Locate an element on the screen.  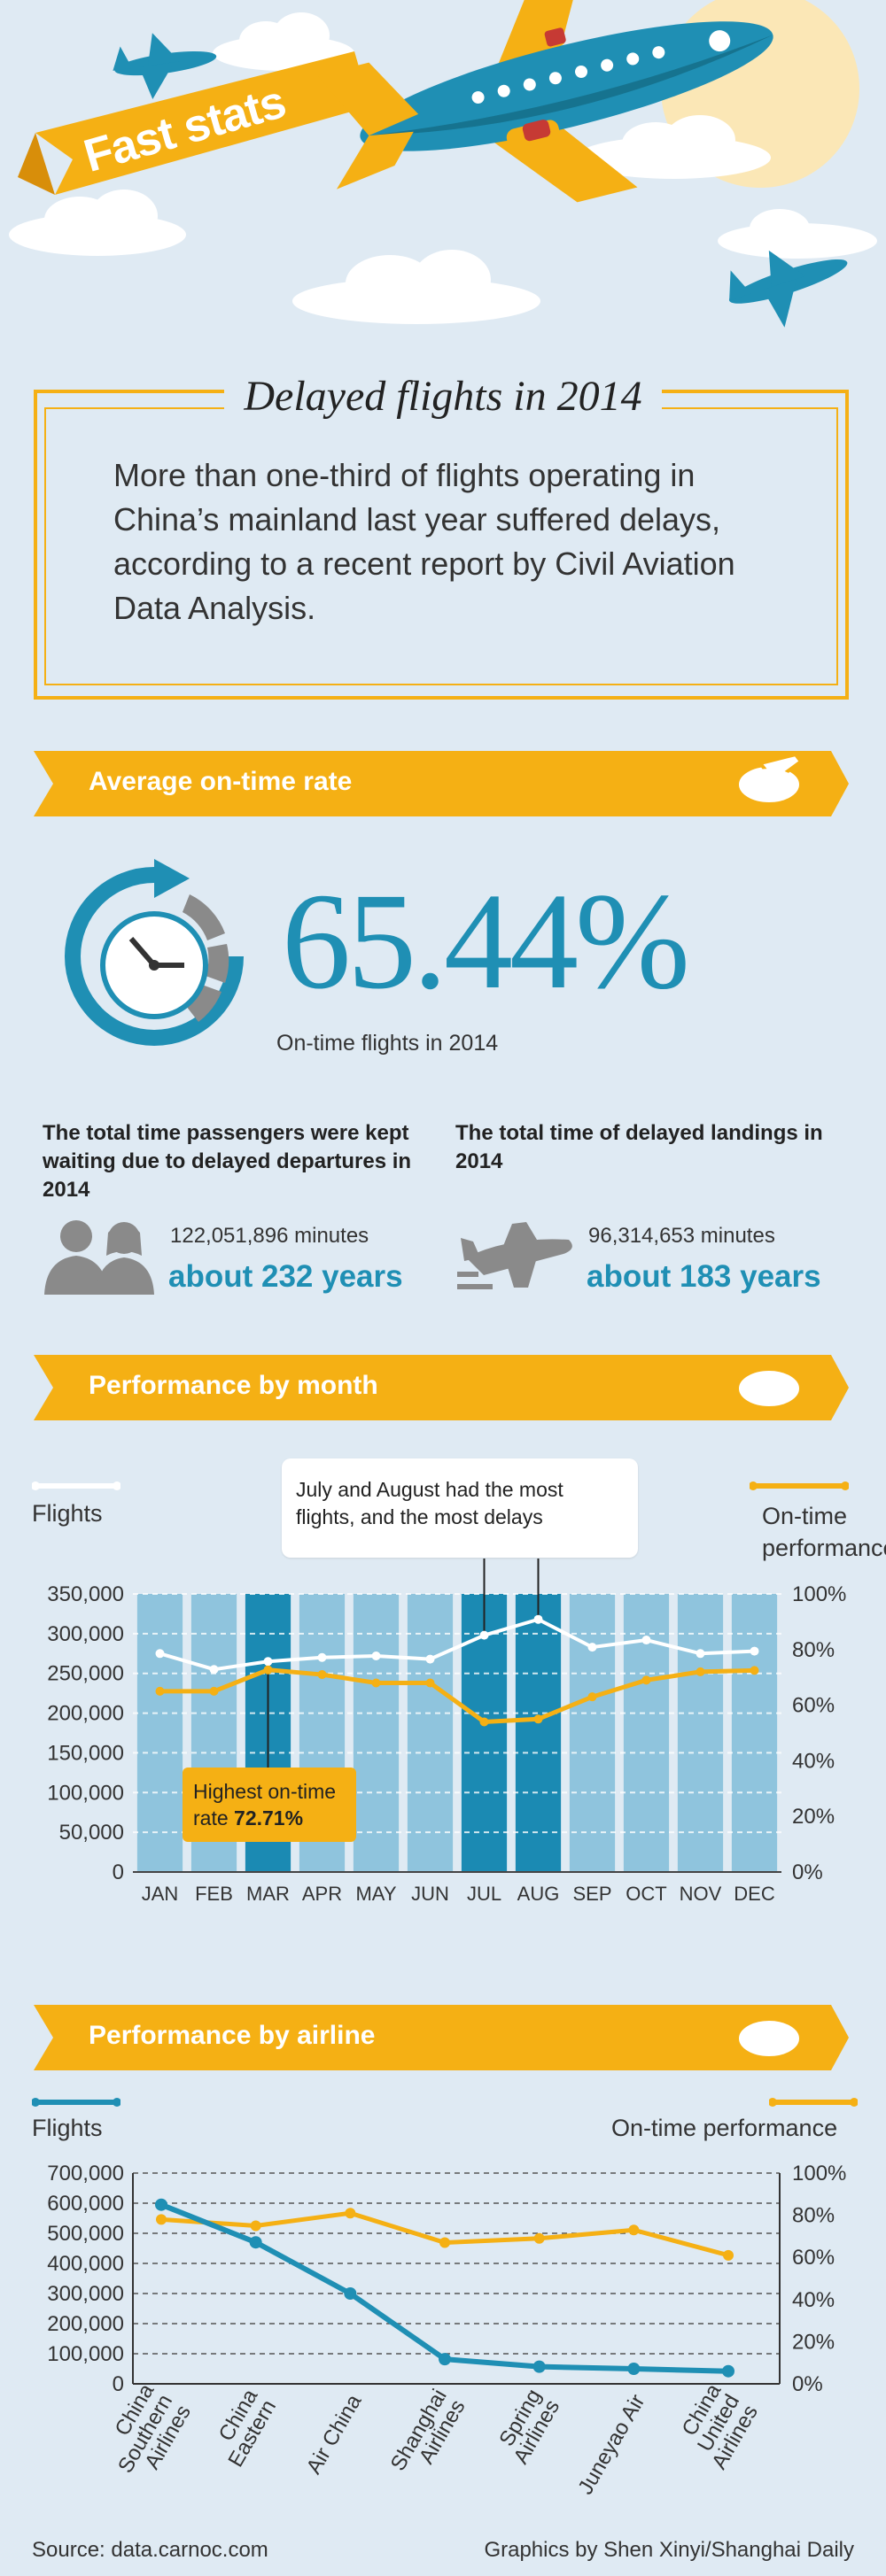
x-tick-label: MAR is located at coordinates (268, 1894).